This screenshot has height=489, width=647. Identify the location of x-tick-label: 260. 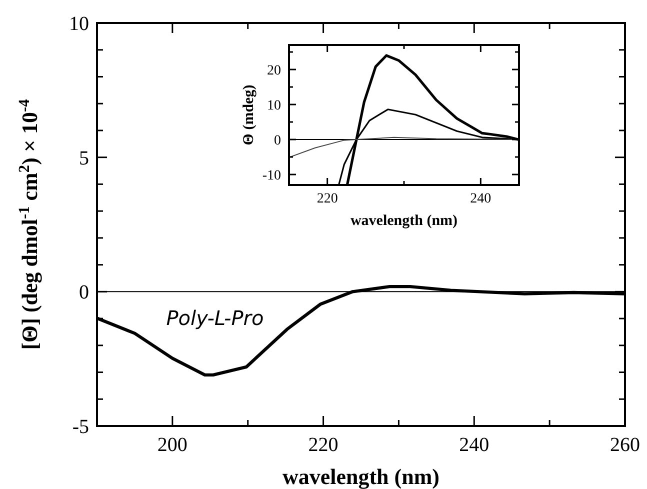
(625, 445).